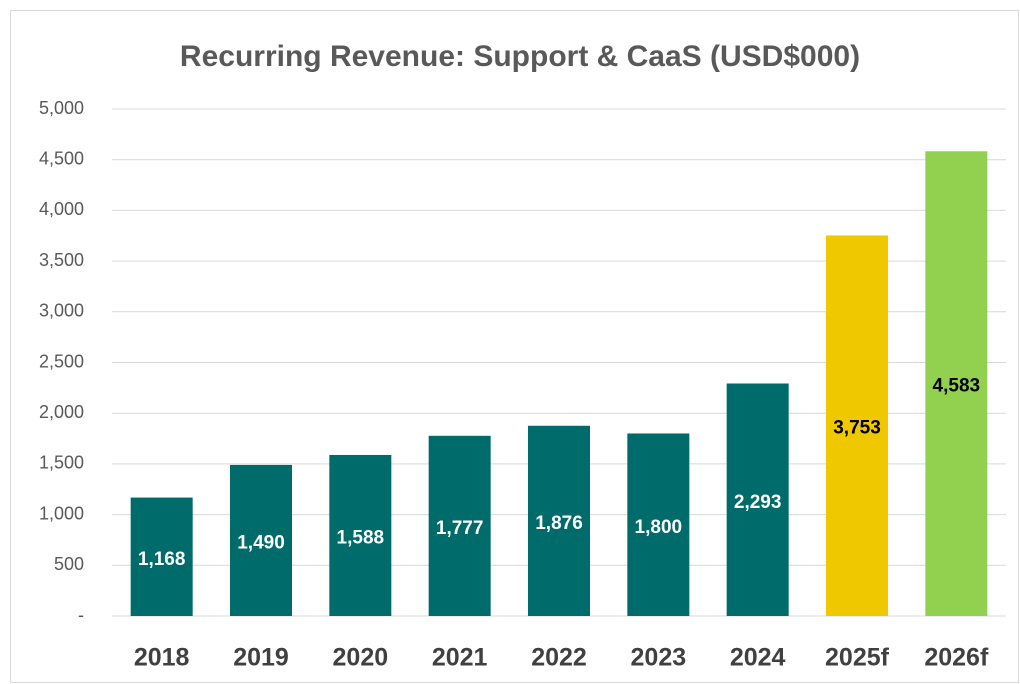 The height and width of the screenshot is (684, 1020). I want to click on y-tick-label: 5,000, so click(61, 108).